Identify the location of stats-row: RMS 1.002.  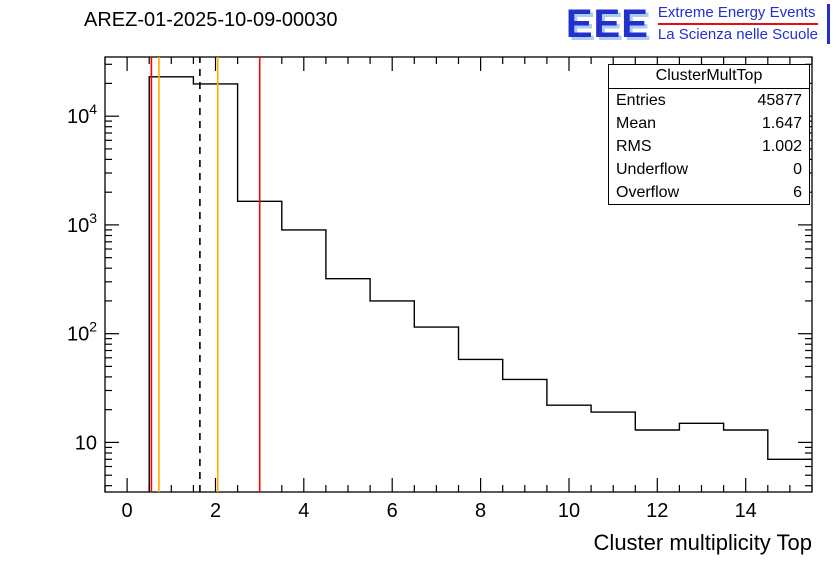
(709, 146).